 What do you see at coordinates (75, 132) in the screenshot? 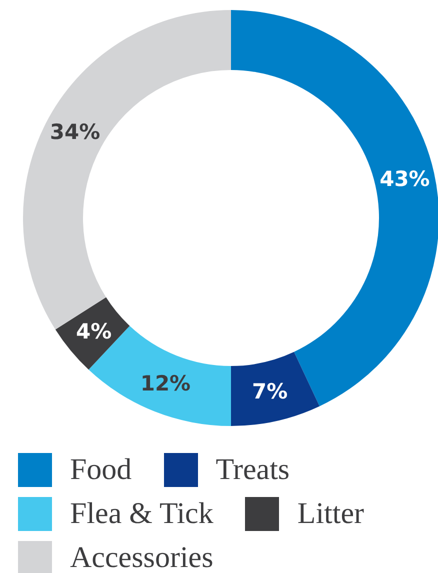
I see `data-label: 34%` at bounding box center [75, 132].